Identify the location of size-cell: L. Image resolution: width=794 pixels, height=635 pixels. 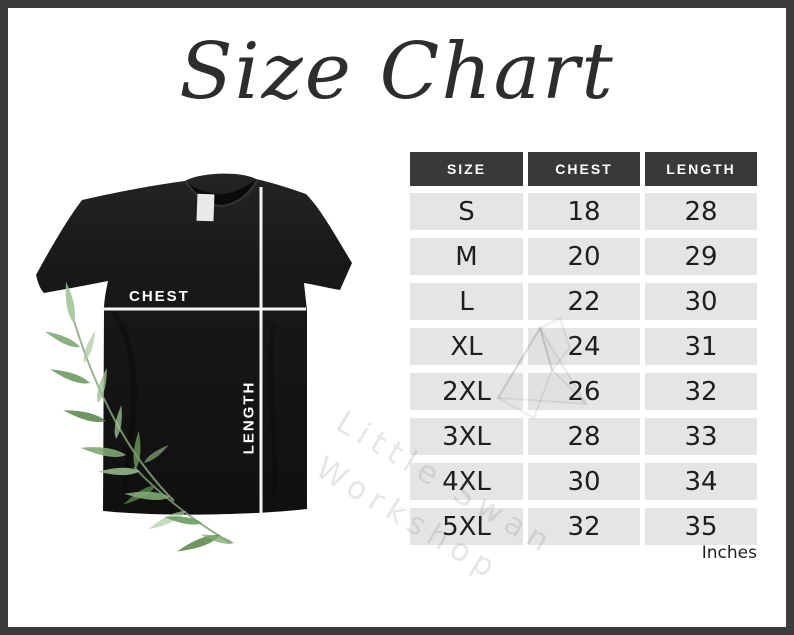
(466, 301).